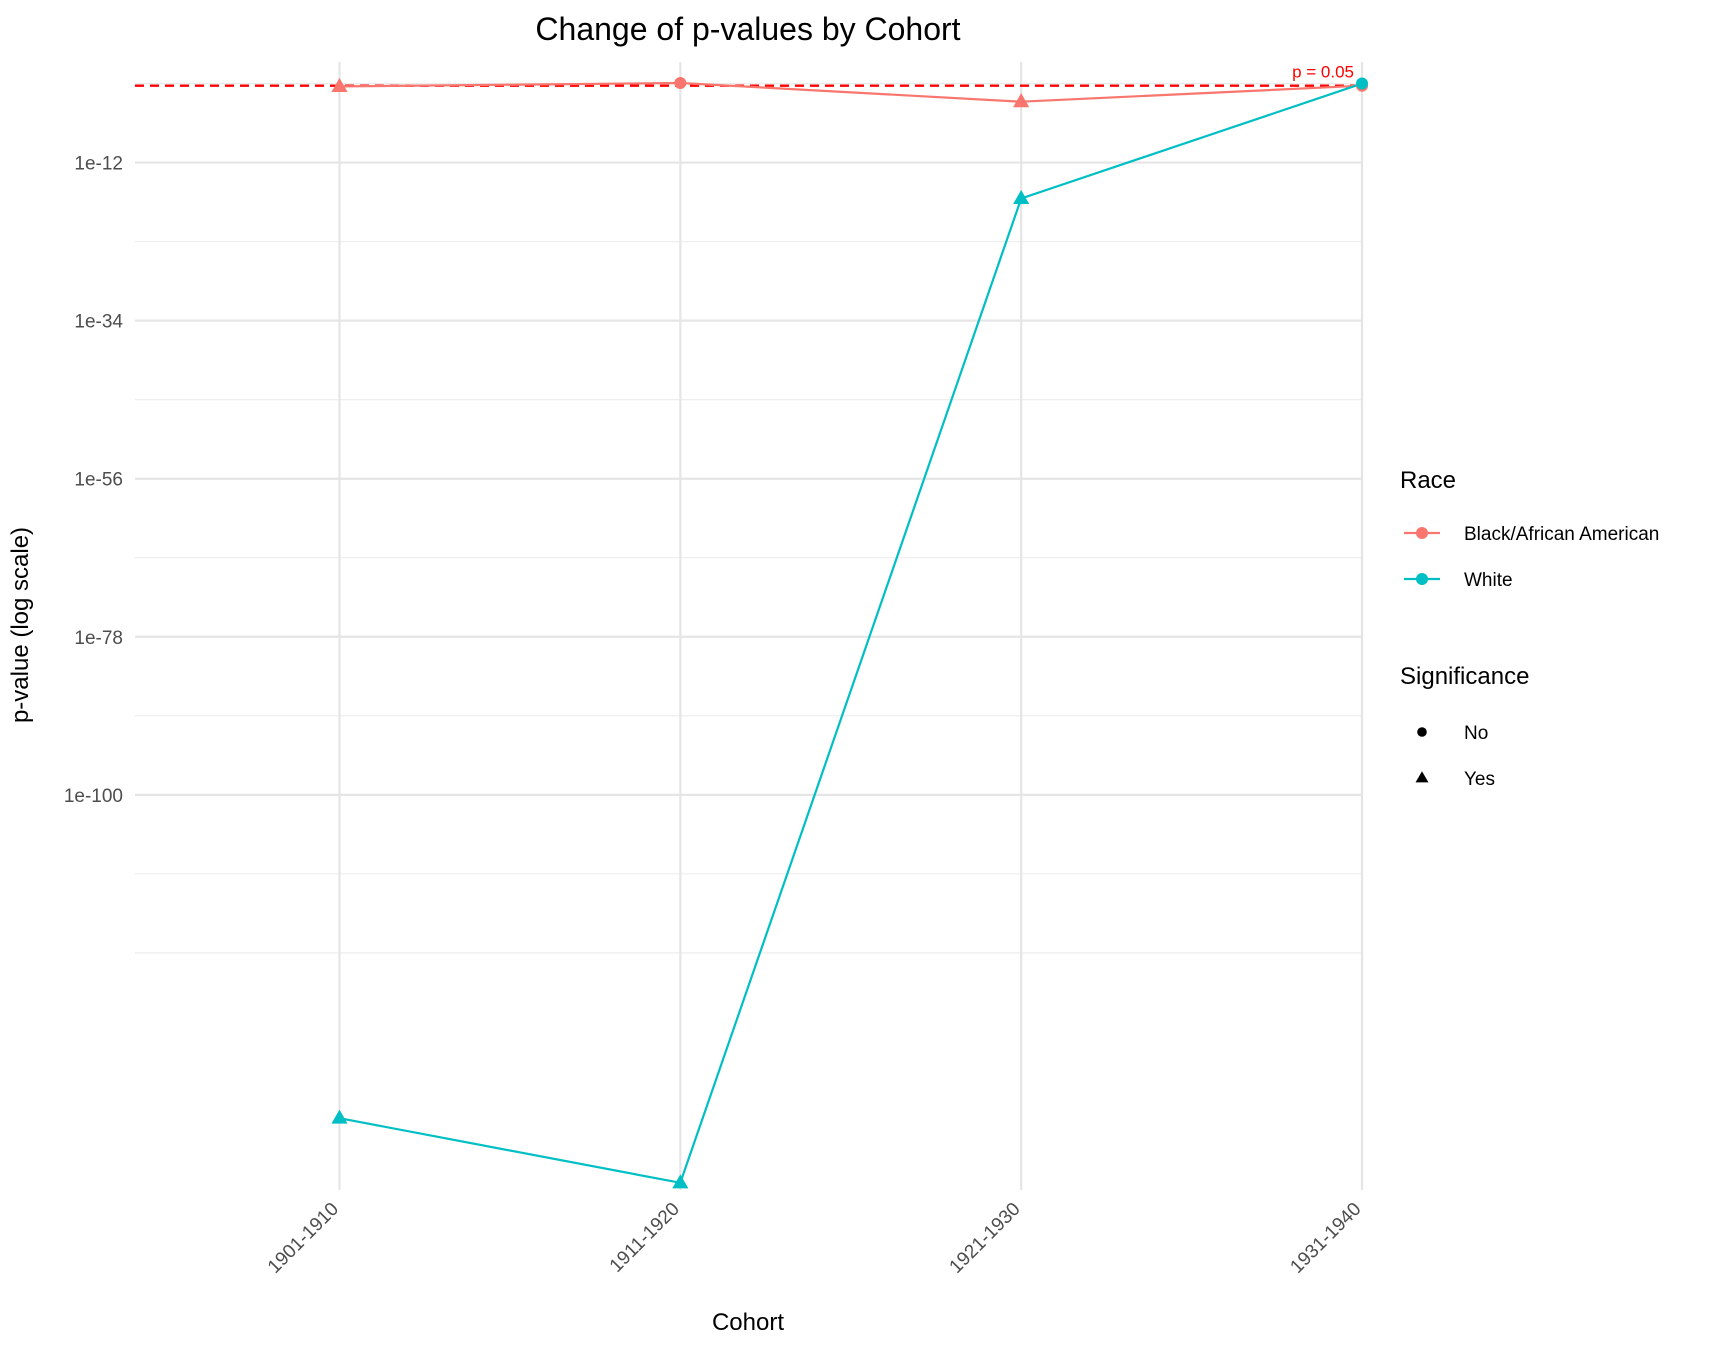 The width and height of the screenshot is (1728, 1349). I want to click on chart-title: Change of p-values by Cohort, so click(747, 29).